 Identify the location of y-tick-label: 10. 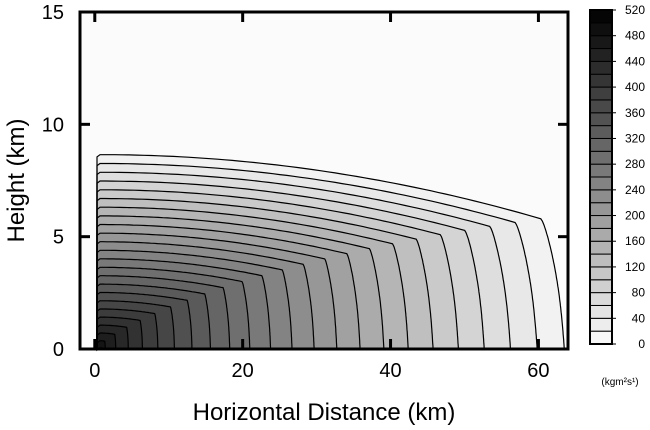
(53, 125).